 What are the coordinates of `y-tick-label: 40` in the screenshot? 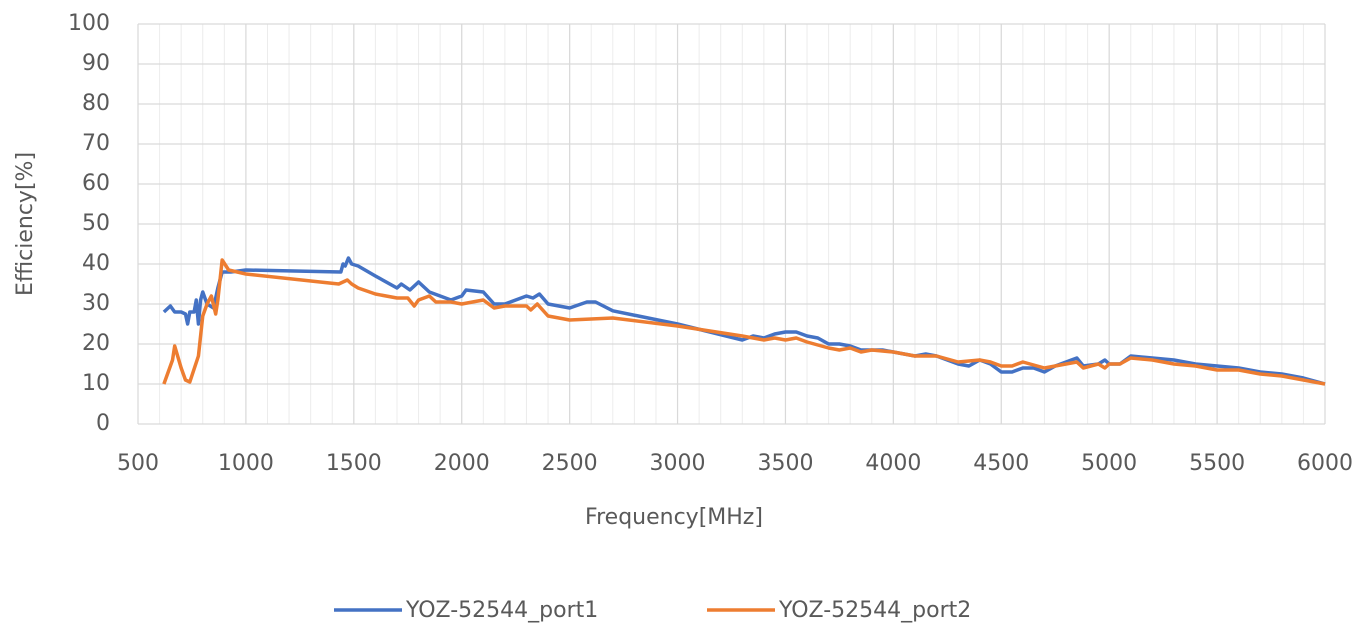 It's located at (96, 263).